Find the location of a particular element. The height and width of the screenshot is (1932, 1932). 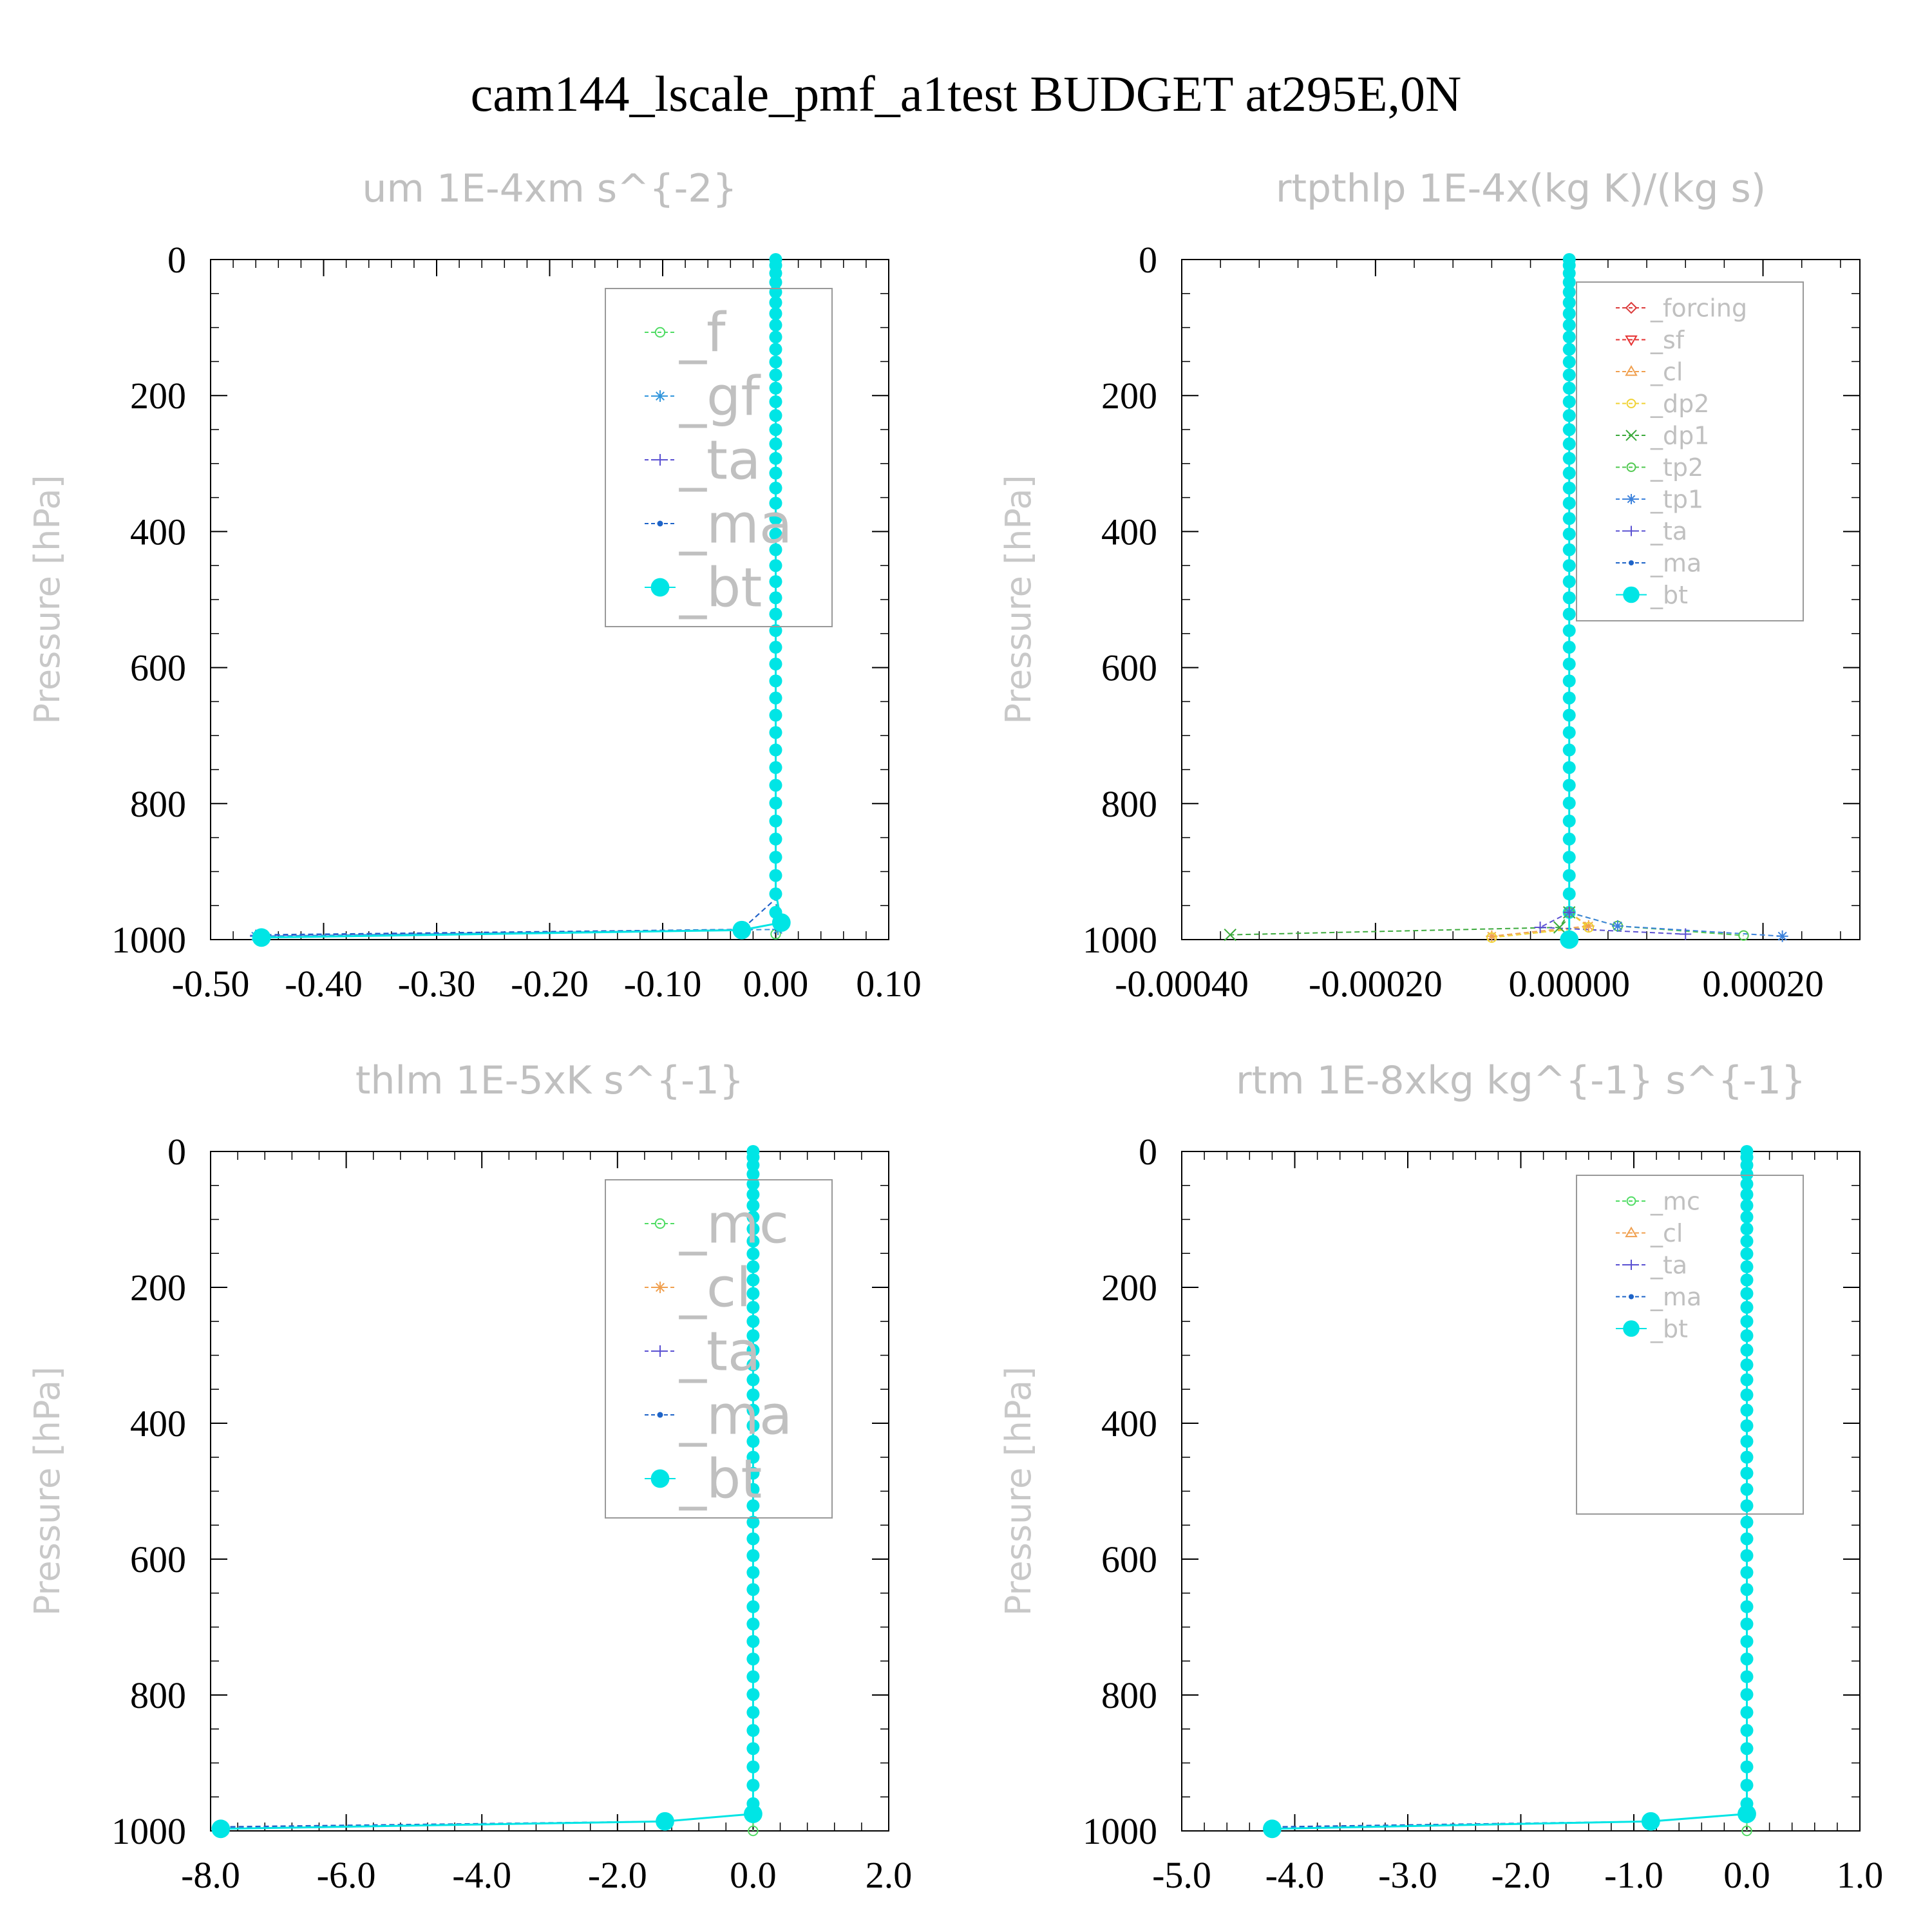

legend-label-tp1: _tp1 is located at coordinates (1676, 499).